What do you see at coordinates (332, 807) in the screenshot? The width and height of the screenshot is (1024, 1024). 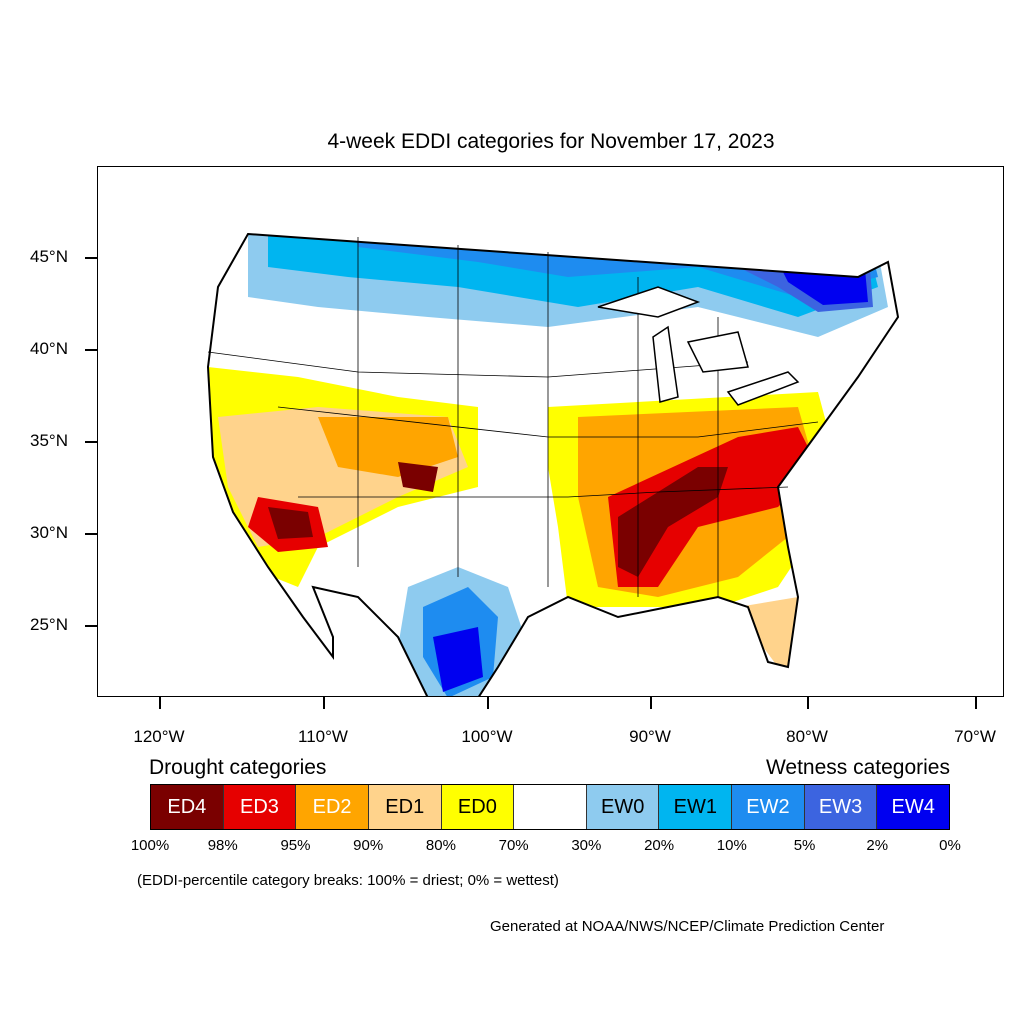 I see `legend-swatch-ed2: ED2` at bounding box center [332, 807].